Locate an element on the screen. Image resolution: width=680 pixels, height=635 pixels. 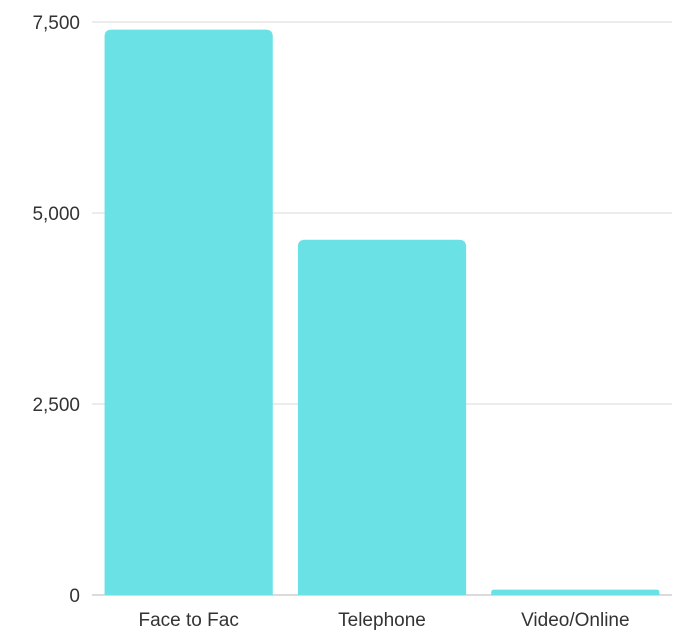
y-tick-label: 2,500 is located at coordinates (56, 405).